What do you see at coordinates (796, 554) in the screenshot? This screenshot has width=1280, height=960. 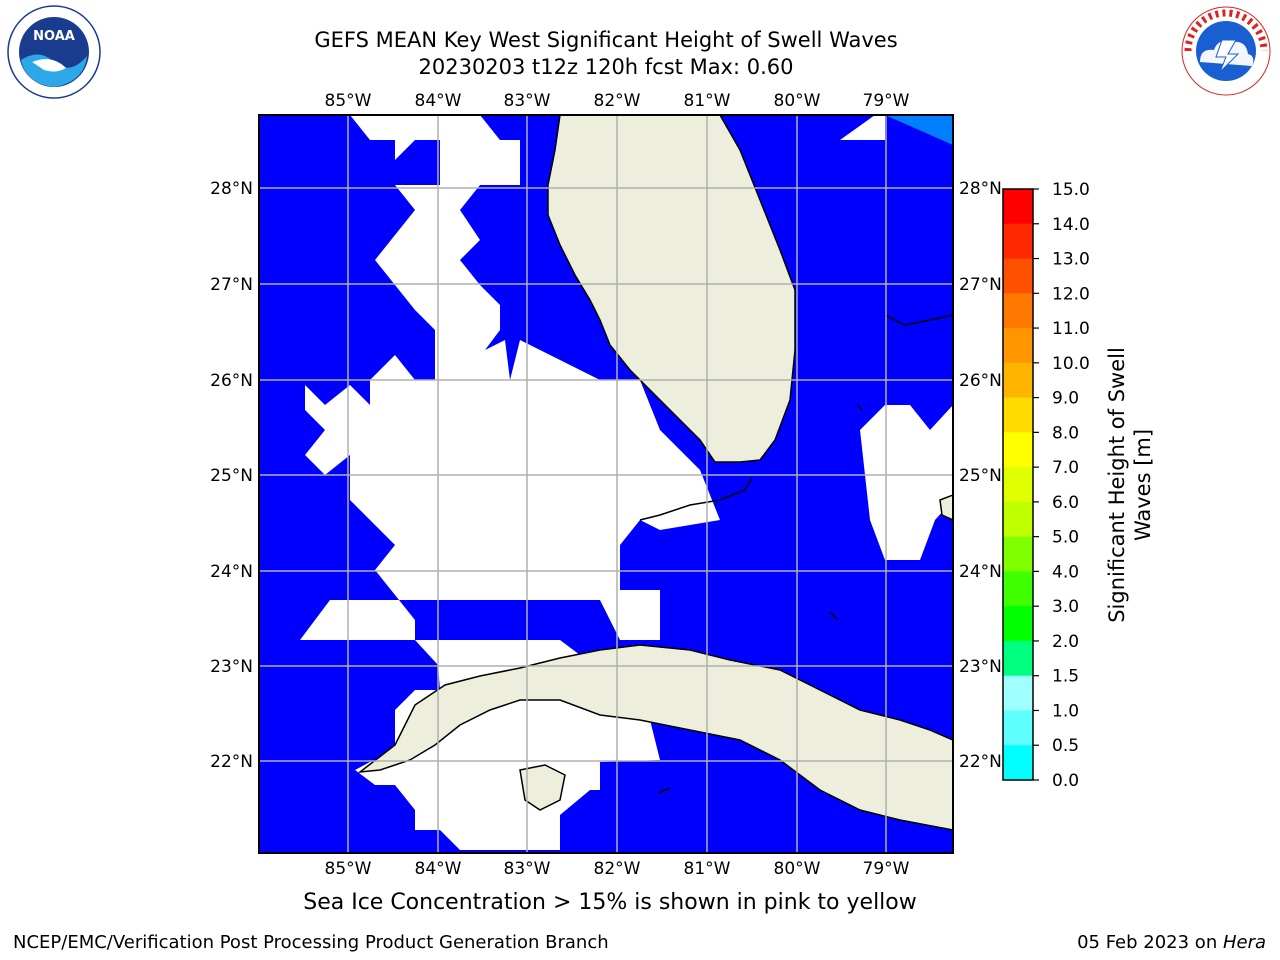 I see `florida-keys` at bounding box center [796, 554].